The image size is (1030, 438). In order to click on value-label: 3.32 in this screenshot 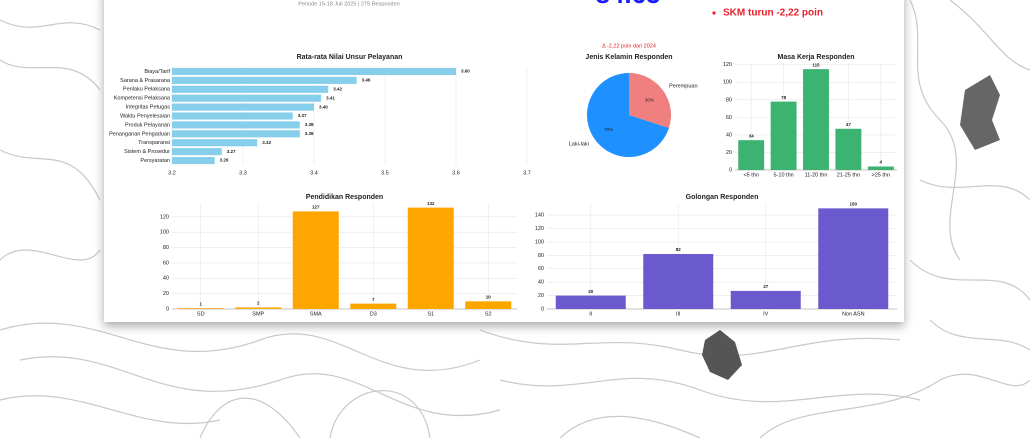, I will do `click(266, 142)`.